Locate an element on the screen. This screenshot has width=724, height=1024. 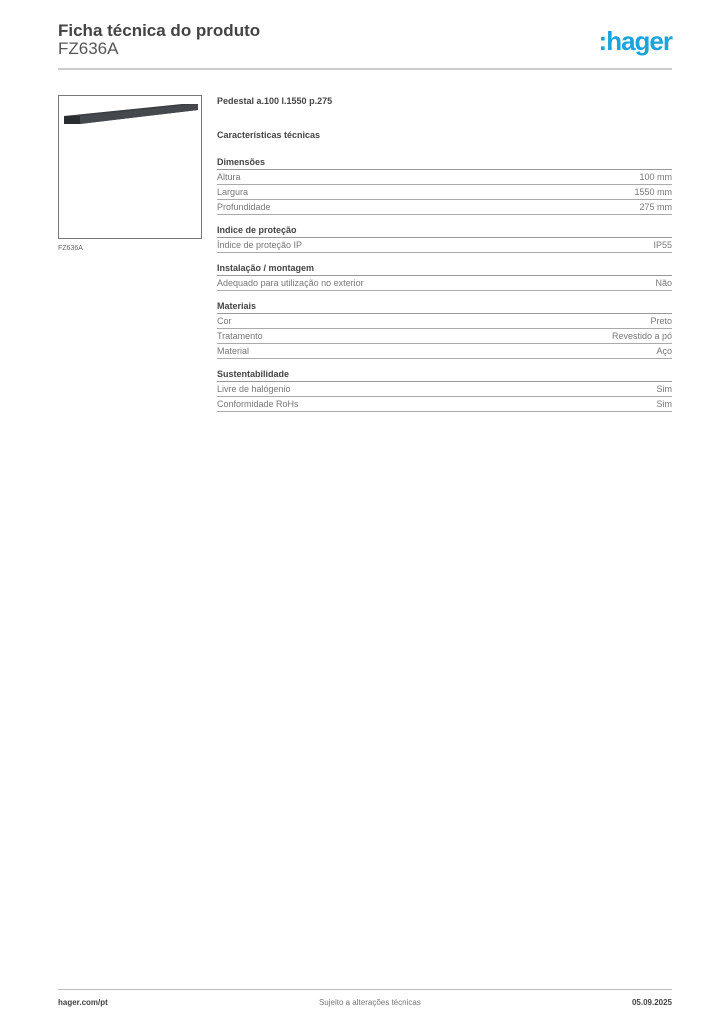
footer-date: 05.09.2025 is located at coordinates (651, 1002).